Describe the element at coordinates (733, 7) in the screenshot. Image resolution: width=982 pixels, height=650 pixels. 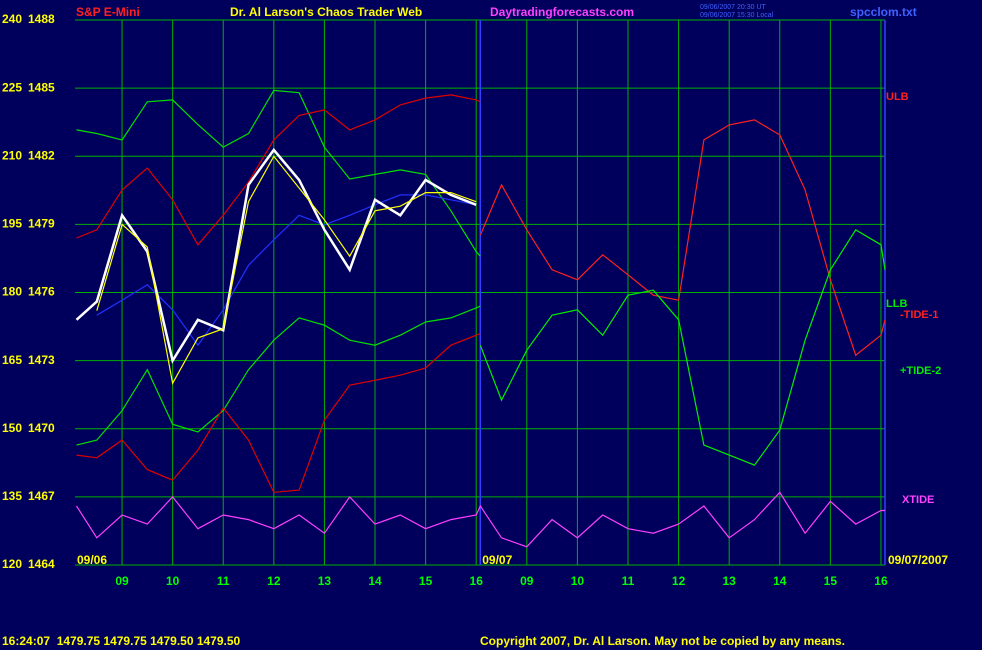
I see `timestamp: 09/06/2007 20:30 UT` at that location.